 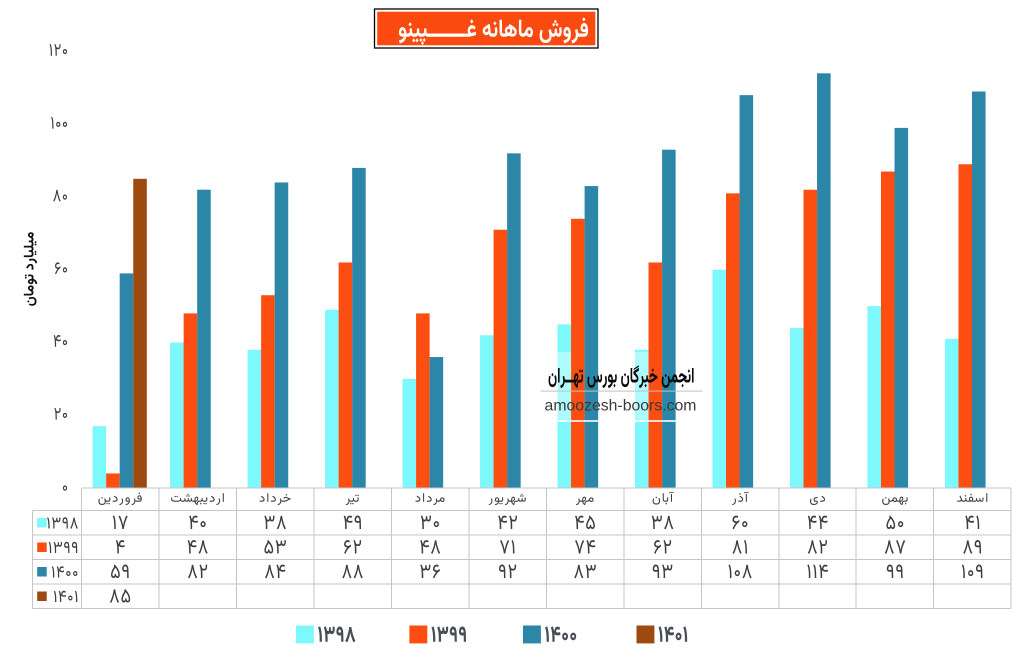 I want to click on svg-text: amoozesh-boors.com, so click(x=621, y=406).